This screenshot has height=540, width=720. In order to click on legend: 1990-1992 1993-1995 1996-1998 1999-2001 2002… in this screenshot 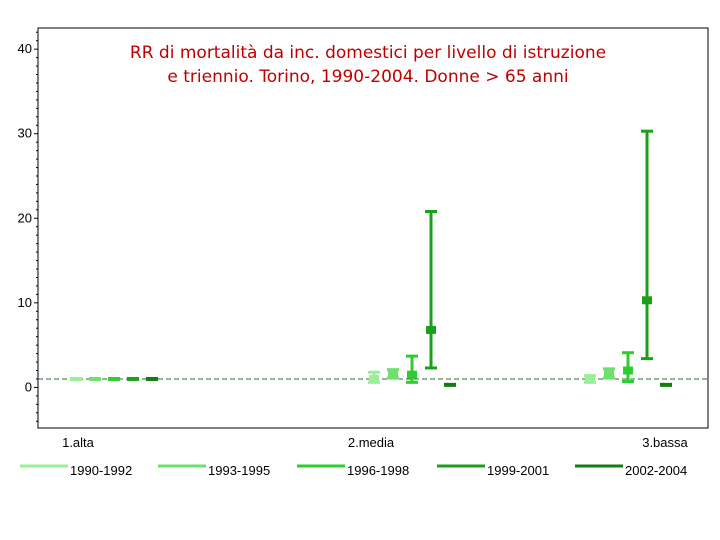, I will do `click(353, 470)`.